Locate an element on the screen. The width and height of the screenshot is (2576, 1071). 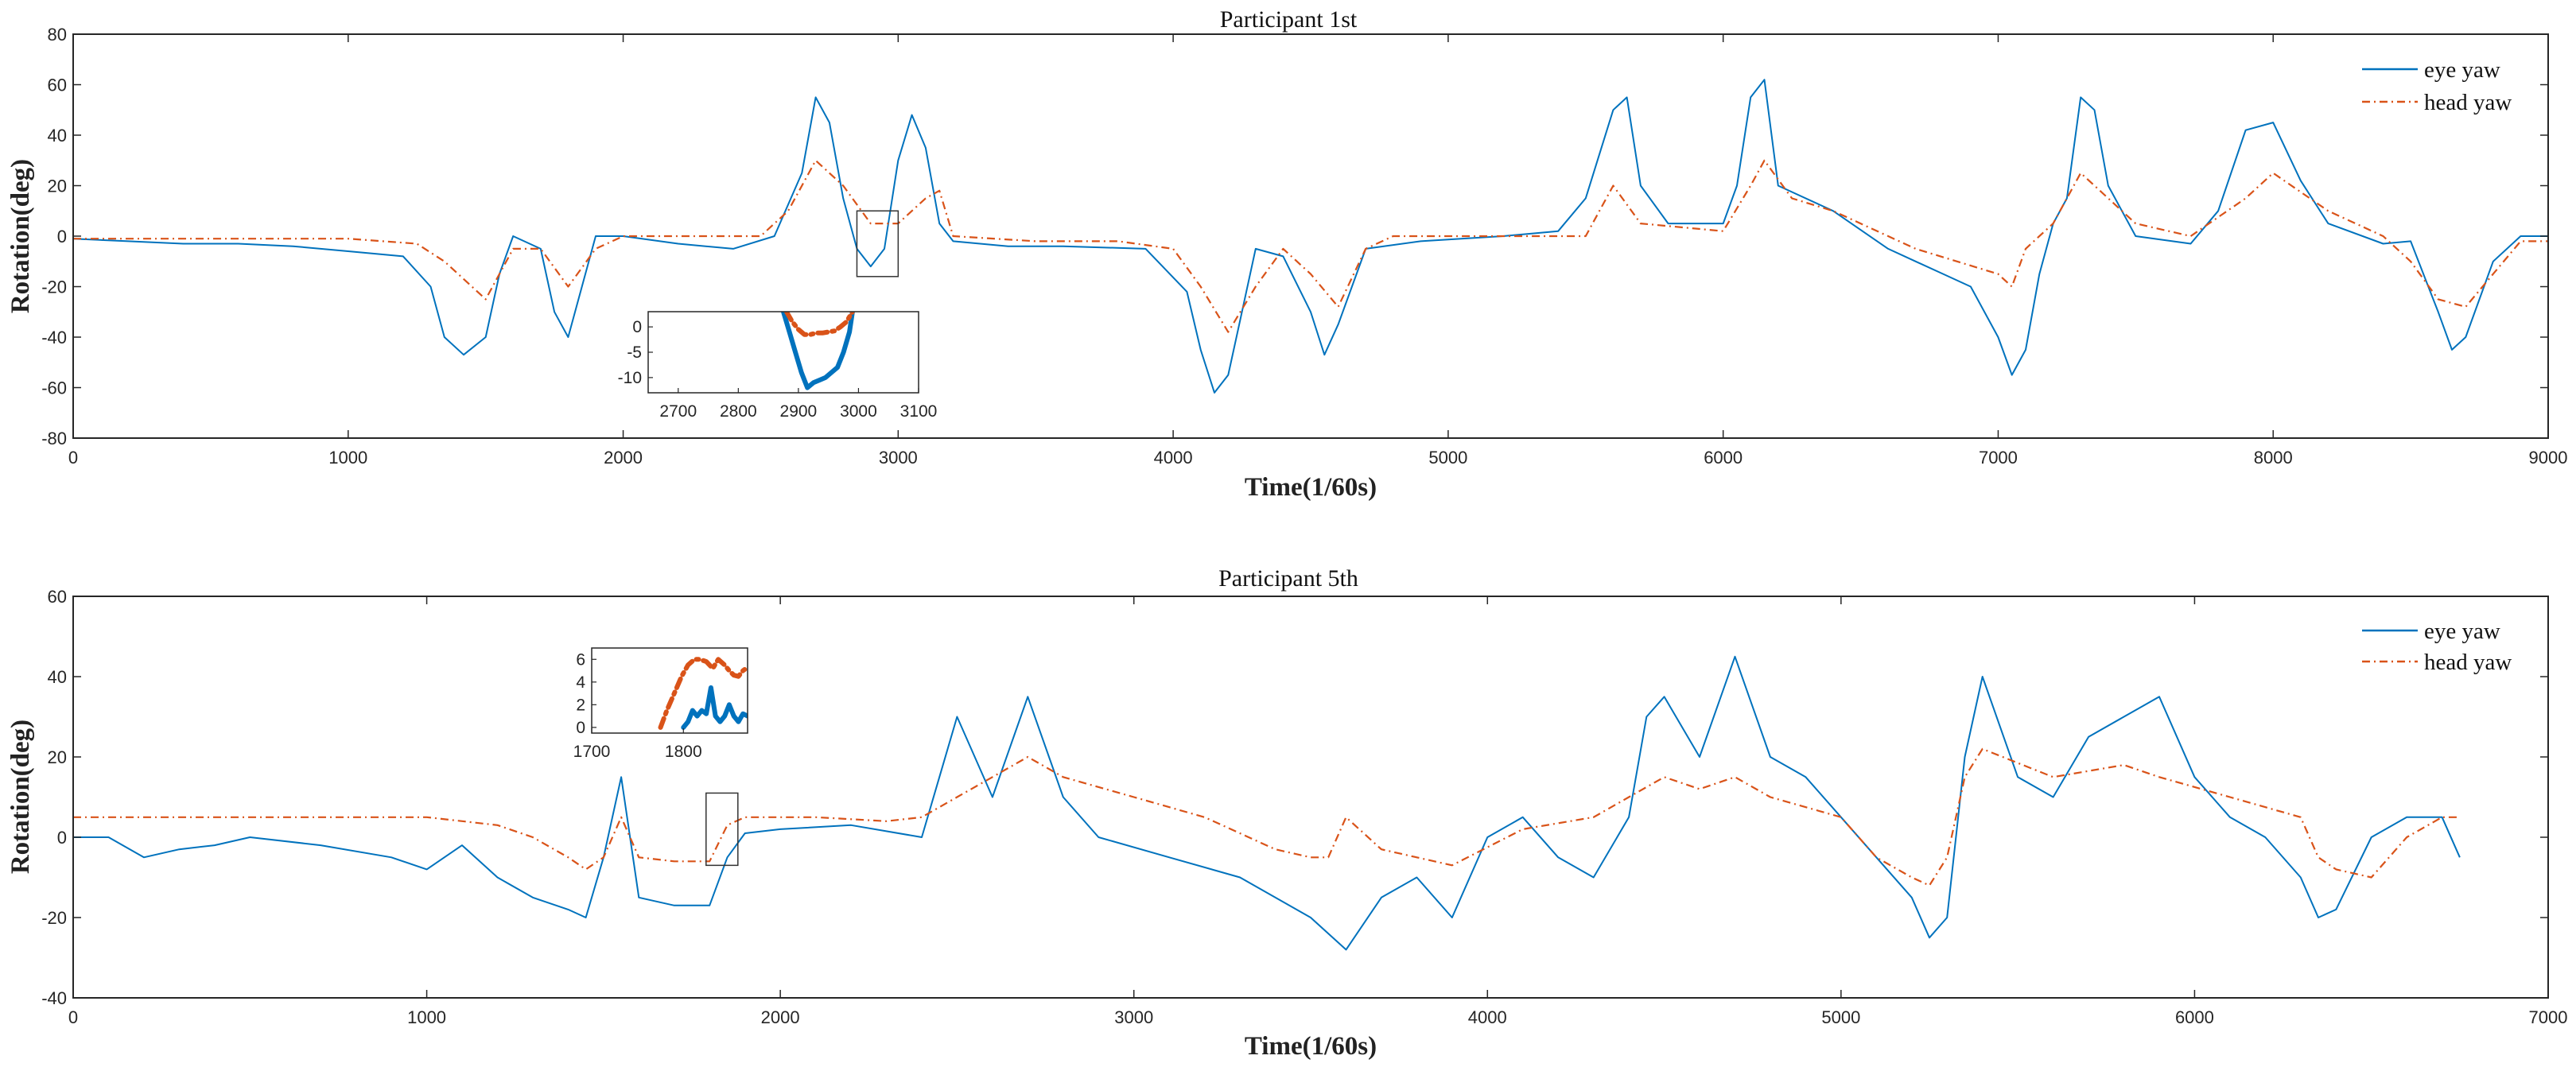
y-tick-label: -80 is located at coordinates (54, 438).